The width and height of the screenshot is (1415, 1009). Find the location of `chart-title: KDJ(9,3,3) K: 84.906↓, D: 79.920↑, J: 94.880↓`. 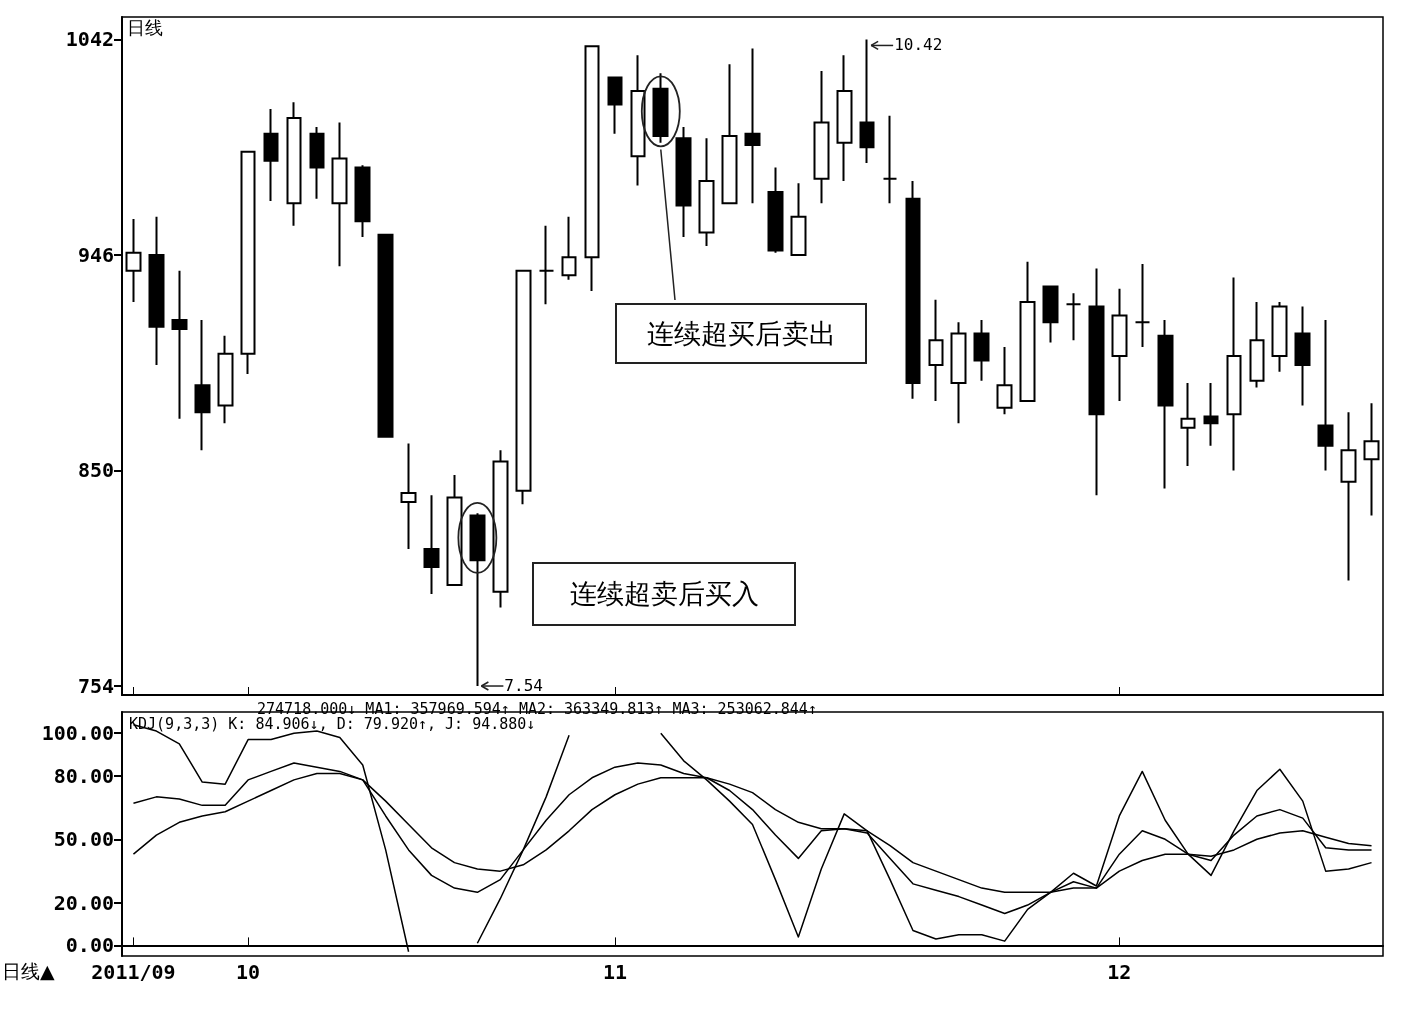

chart-title: KDJ(9,3,3) K: 84.906↓, D: 79.920↑, J: 94.880↓ is located at coordinates (332, 723).